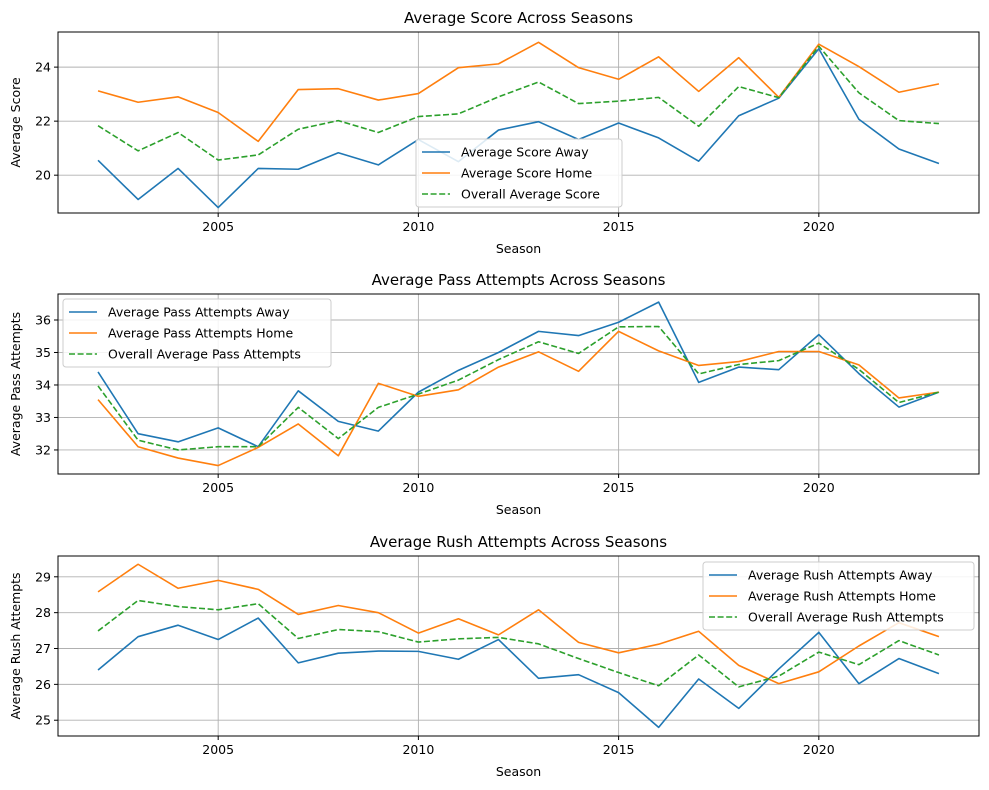  Describe the element at coordinates (527, 173) in the screenshot. I see `legend-label: Average Score Home` at that location.